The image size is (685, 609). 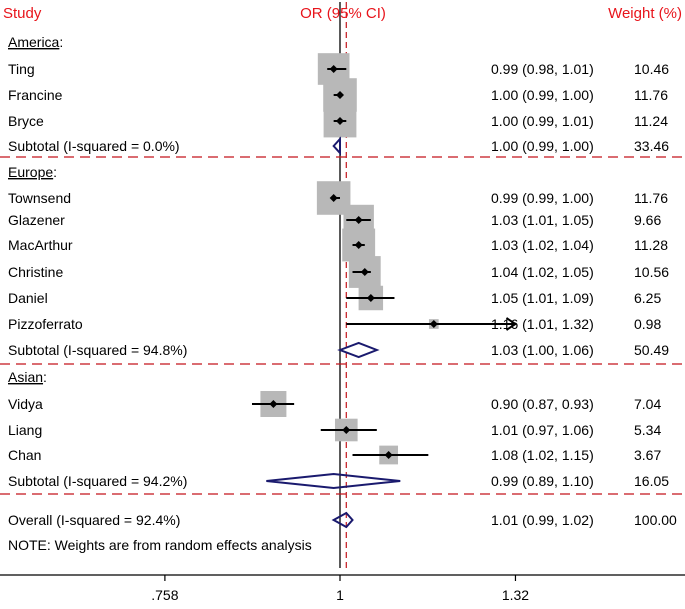 I want to click on study-row-ci: 1.16 (1.01, 1.32), so click(x=542, y=324).